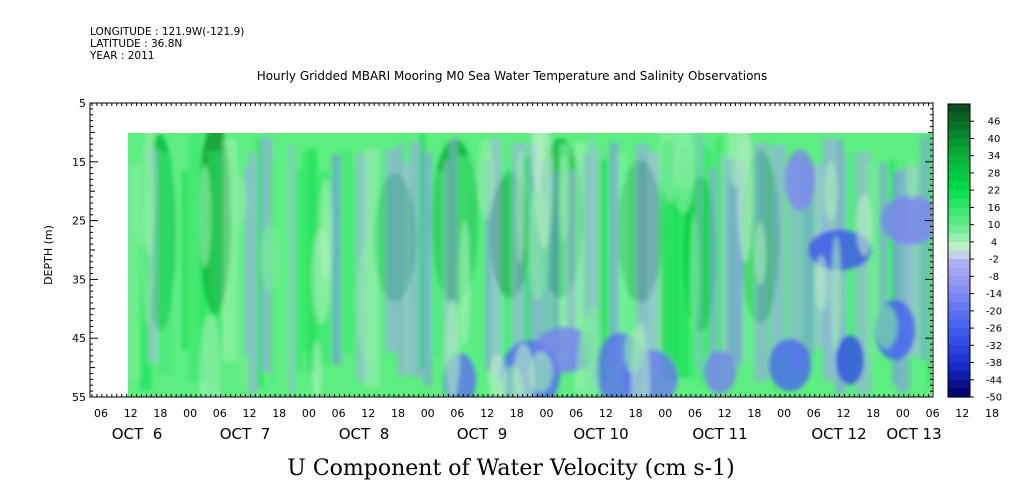 Image resolution: width=1009 pixels, height=504 pixels. What do you see at coordinates (600, 434) in the screenshot?
I see `x-date-label: OCT 10` at bounding box center [600, 434].